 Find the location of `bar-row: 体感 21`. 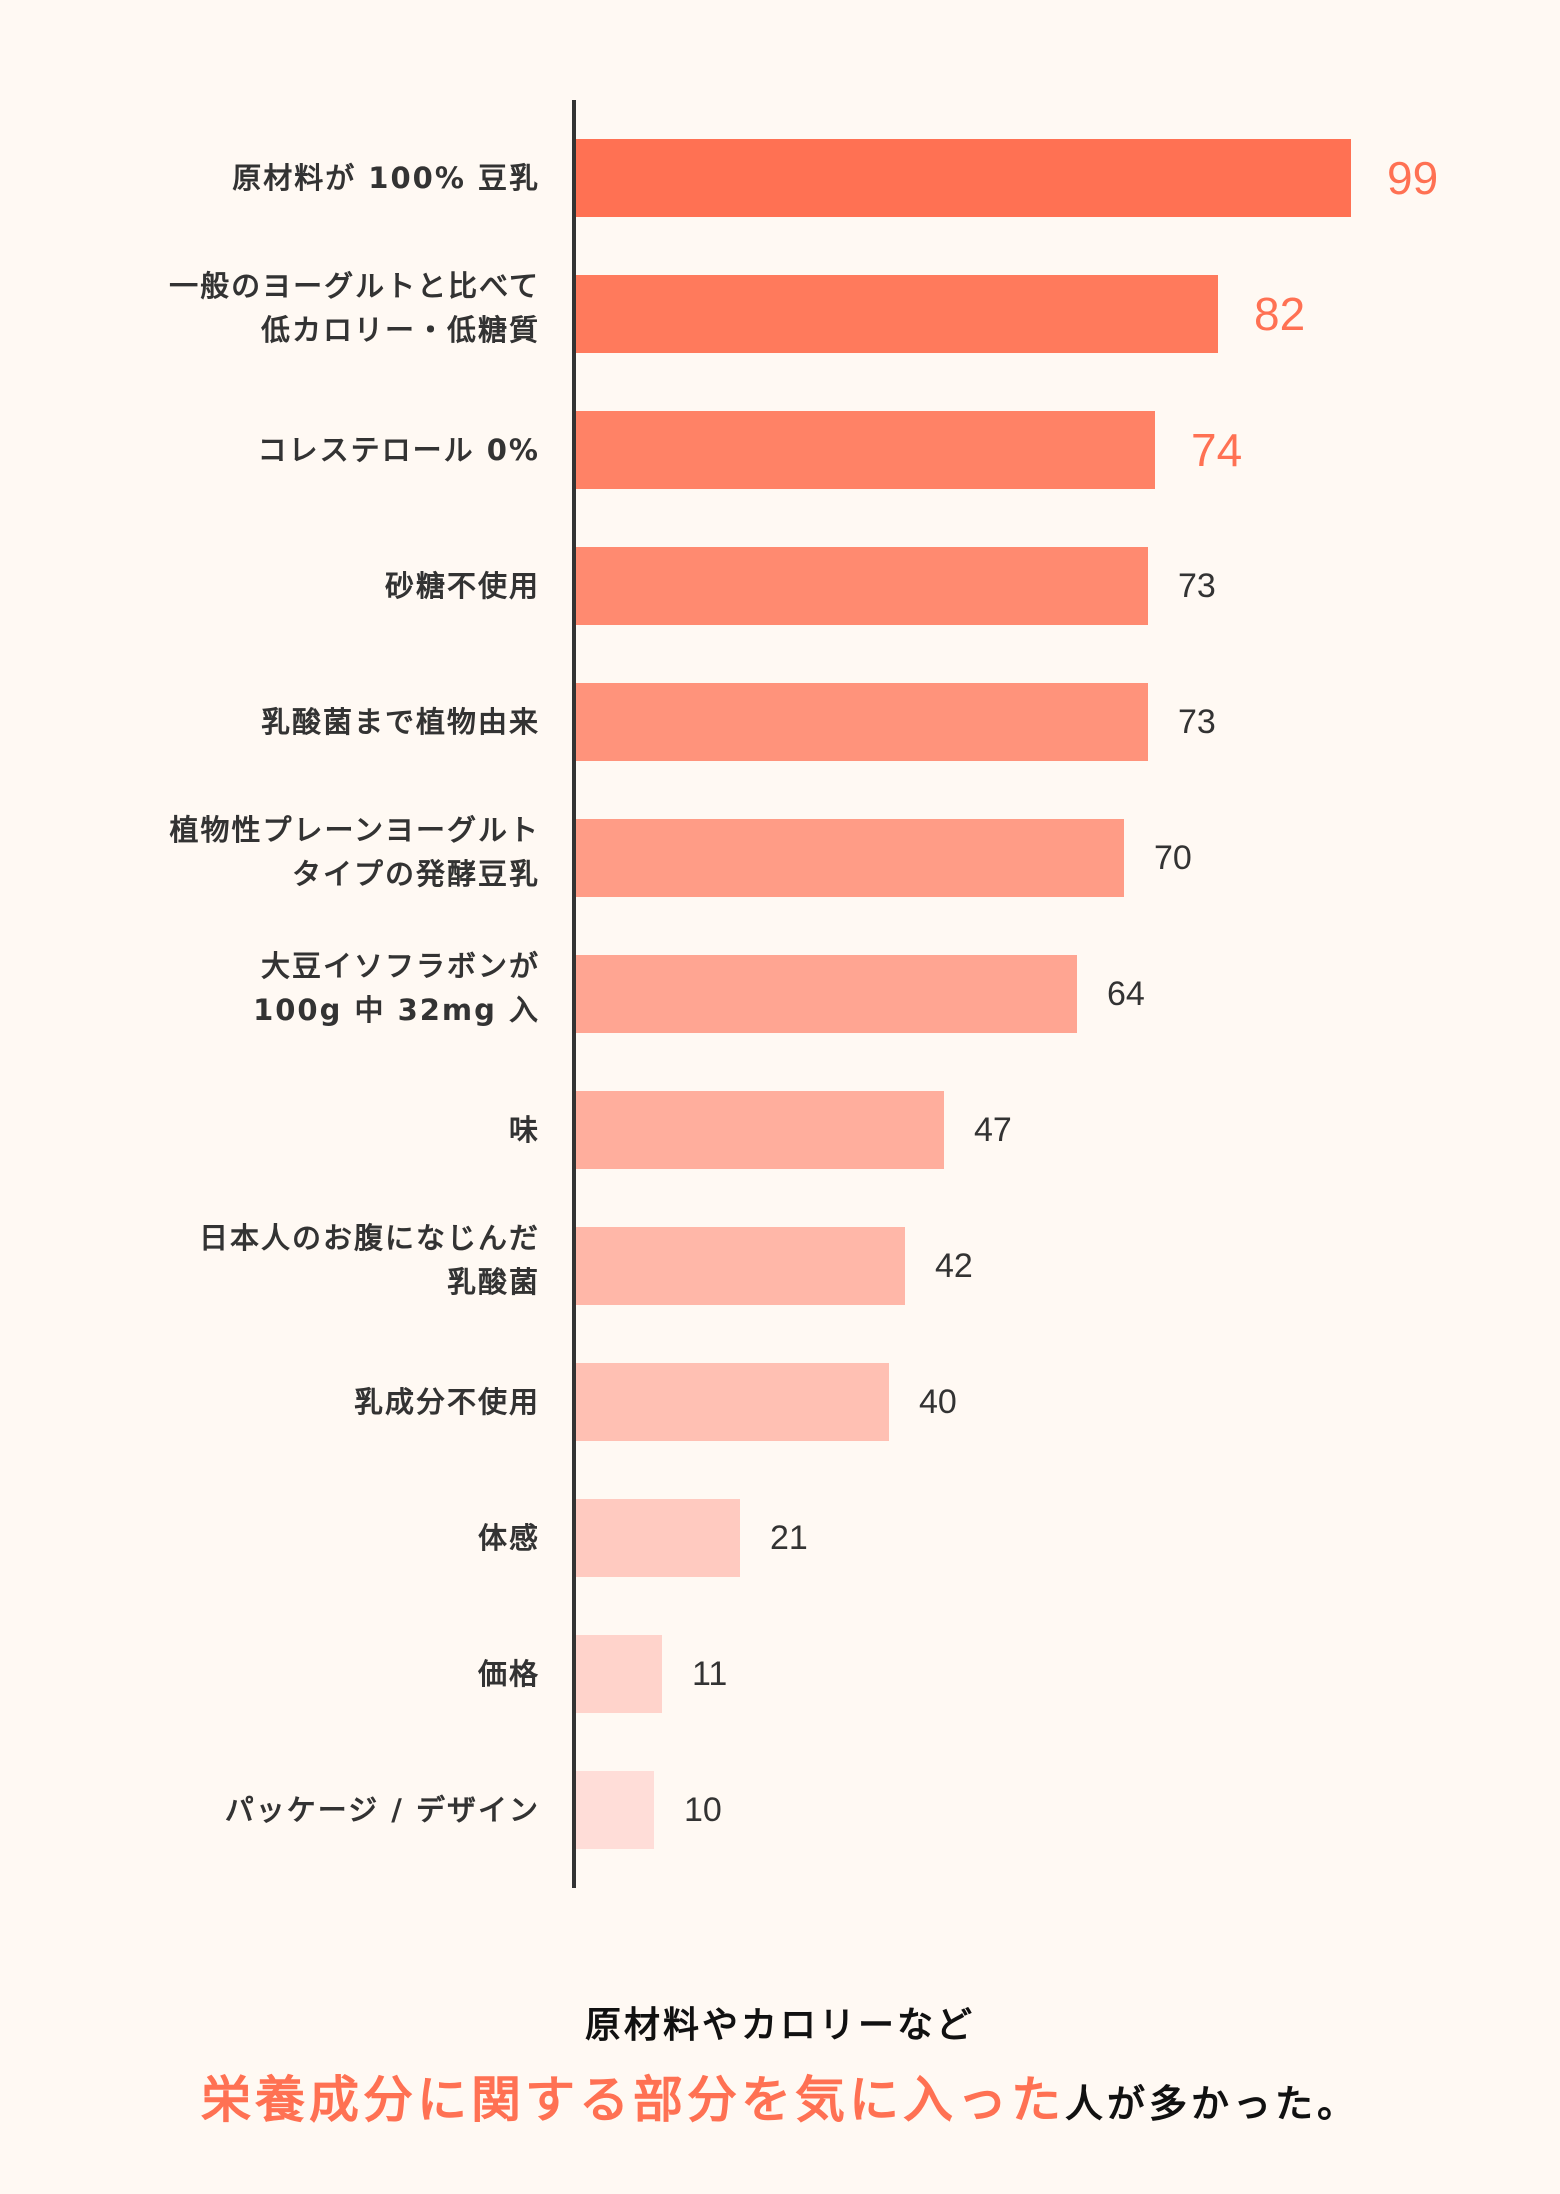

bar-row: 体感 21 is located at coordinates (780, 1538).